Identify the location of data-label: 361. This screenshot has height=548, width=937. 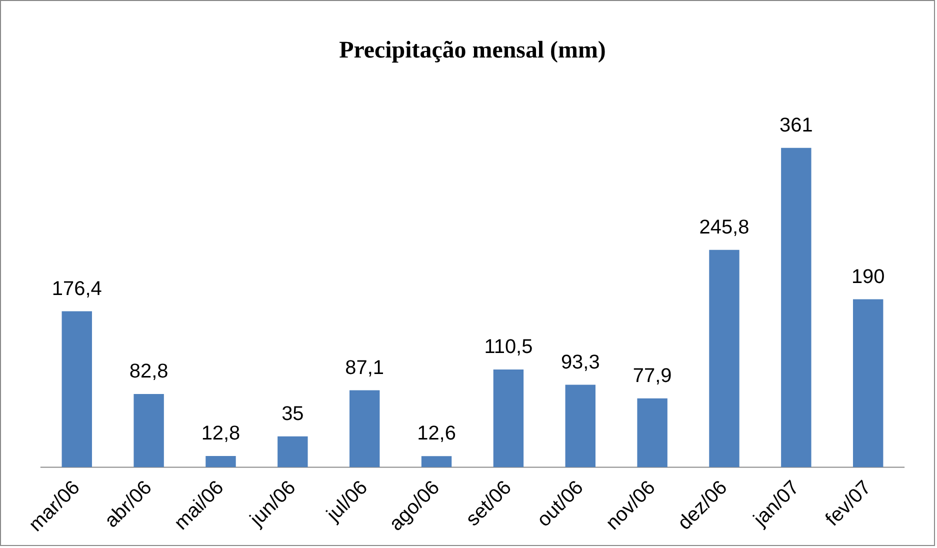
(796, 125).